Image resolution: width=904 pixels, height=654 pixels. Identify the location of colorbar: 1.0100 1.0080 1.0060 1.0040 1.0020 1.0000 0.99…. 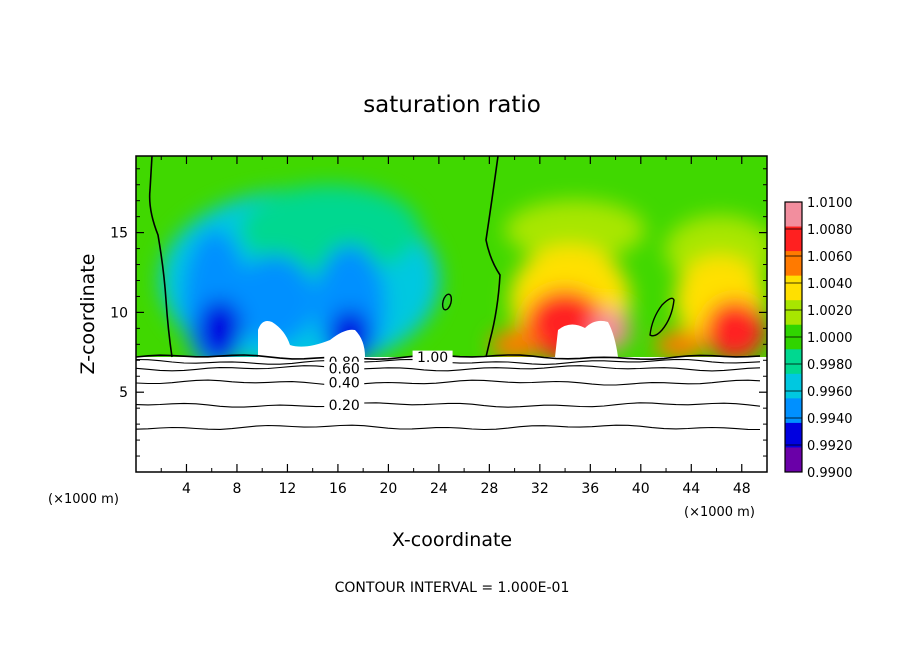
(818, 338).